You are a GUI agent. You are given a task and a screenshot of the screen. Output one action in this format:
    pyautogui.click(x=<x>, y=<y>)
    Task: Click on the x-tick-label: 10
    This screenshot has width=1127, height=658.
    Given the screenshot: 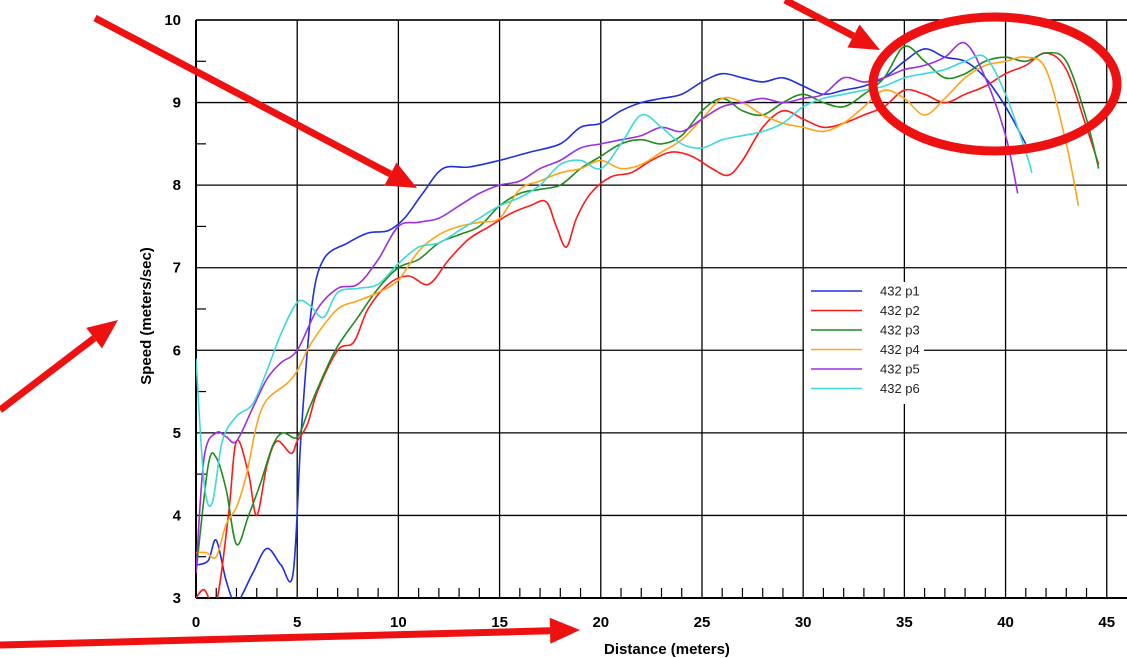 What is the action you would take?
    pyautogui.click(x=398, y=622)
    